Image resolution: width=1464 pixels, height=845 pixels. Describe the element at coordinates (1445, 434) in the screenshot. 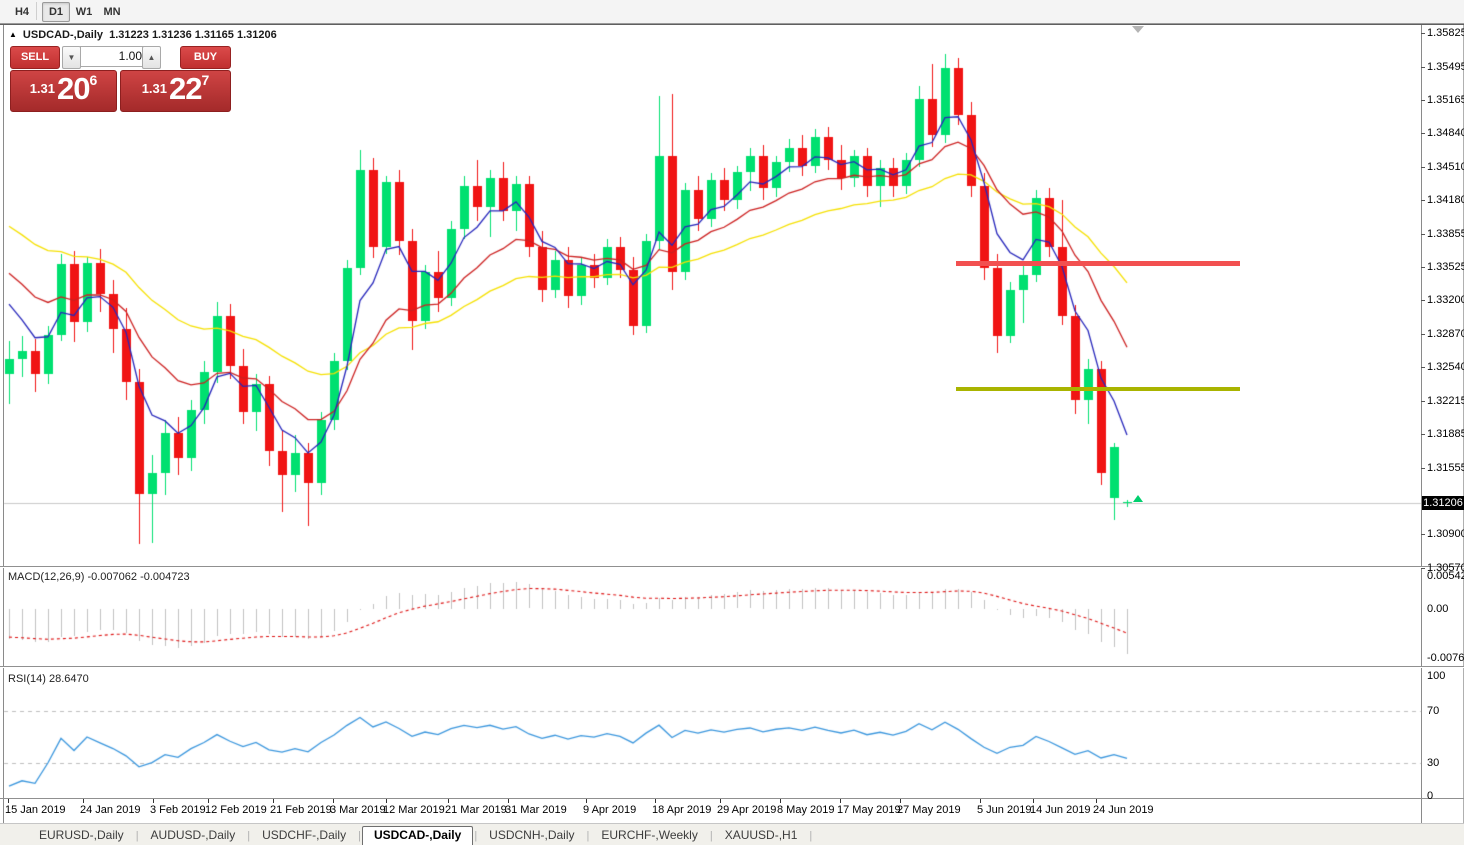

I see `price-tick-label: 1.31885` at that location.